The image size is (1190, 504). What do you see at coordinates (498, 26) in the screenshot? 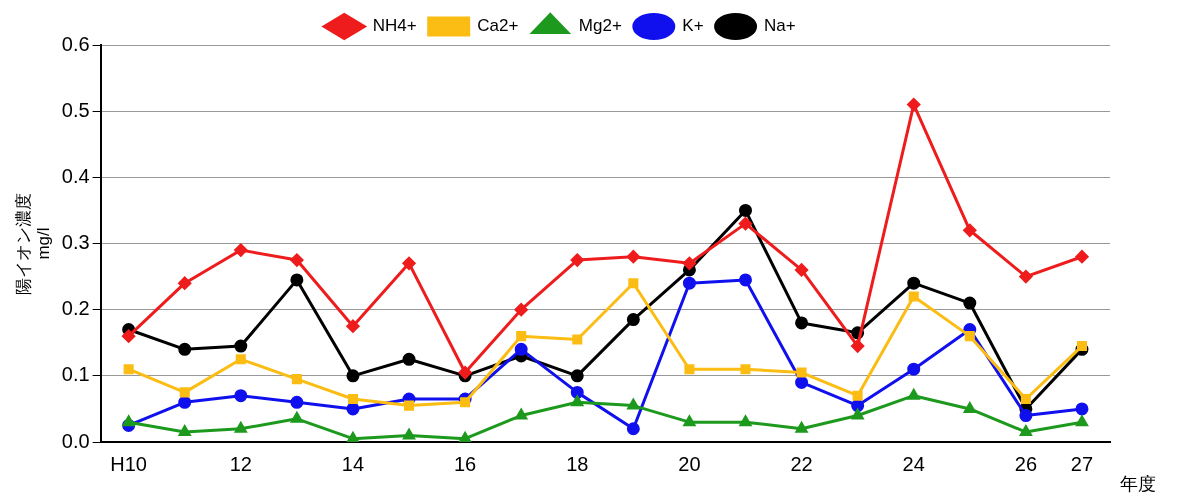
I see `legend-label: Ca2+` at bounding box center [498, 26].